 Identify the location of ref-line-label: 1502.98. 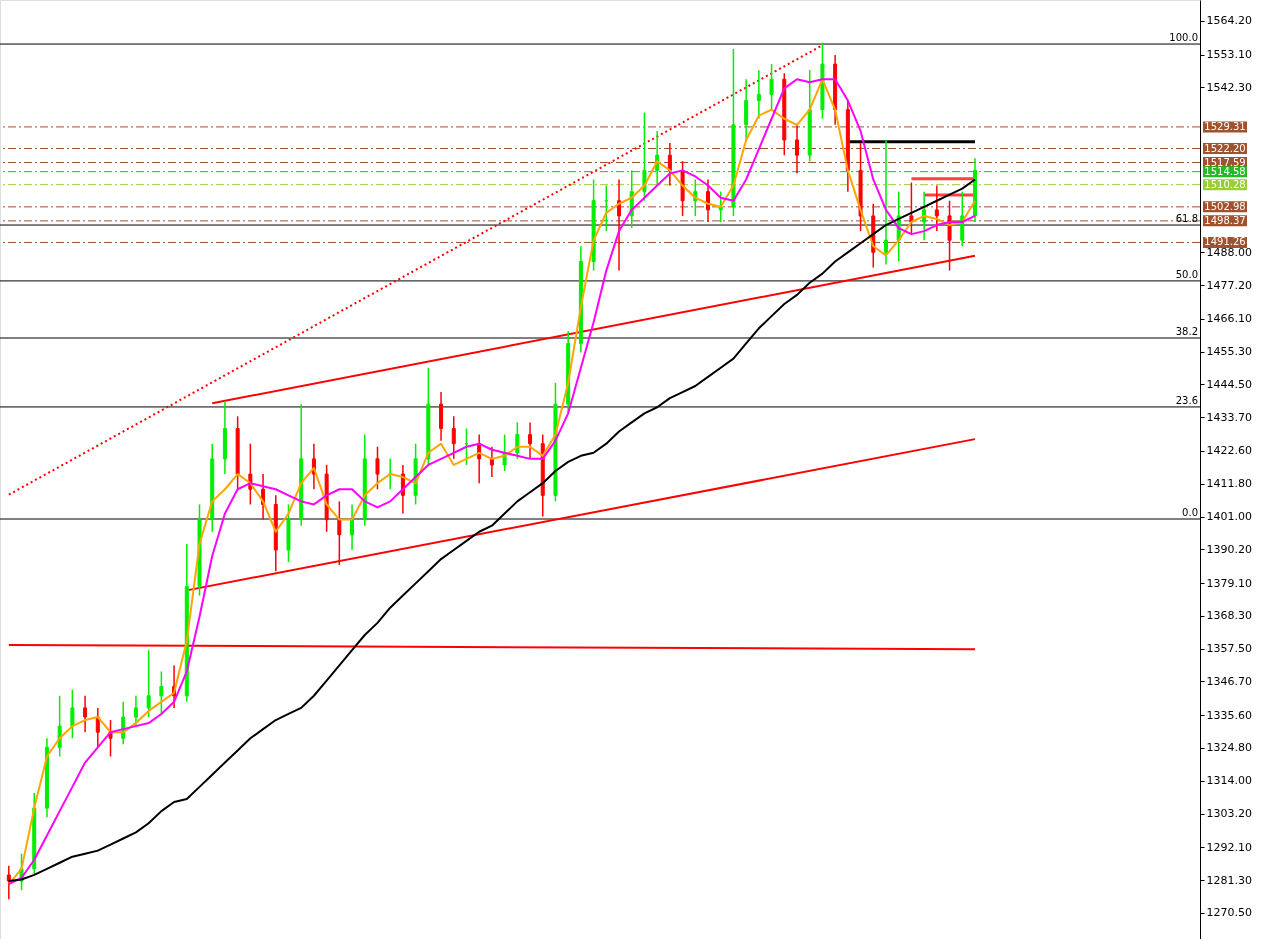
(1225, 206).